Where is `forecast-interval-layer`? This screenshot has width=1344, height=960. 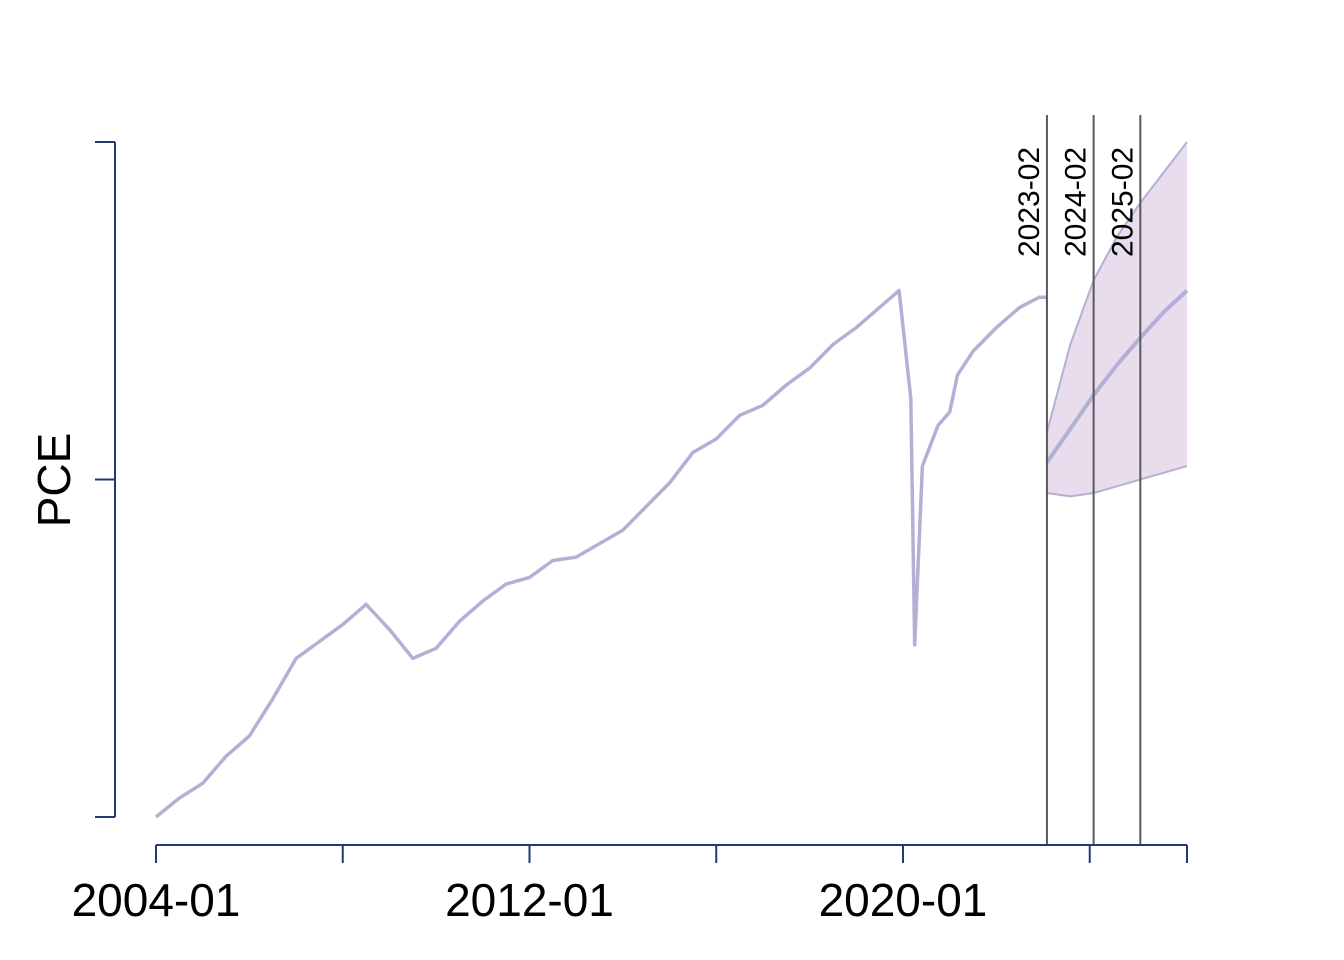 forecast-interval-layer is located at coordinates (1116, 319).